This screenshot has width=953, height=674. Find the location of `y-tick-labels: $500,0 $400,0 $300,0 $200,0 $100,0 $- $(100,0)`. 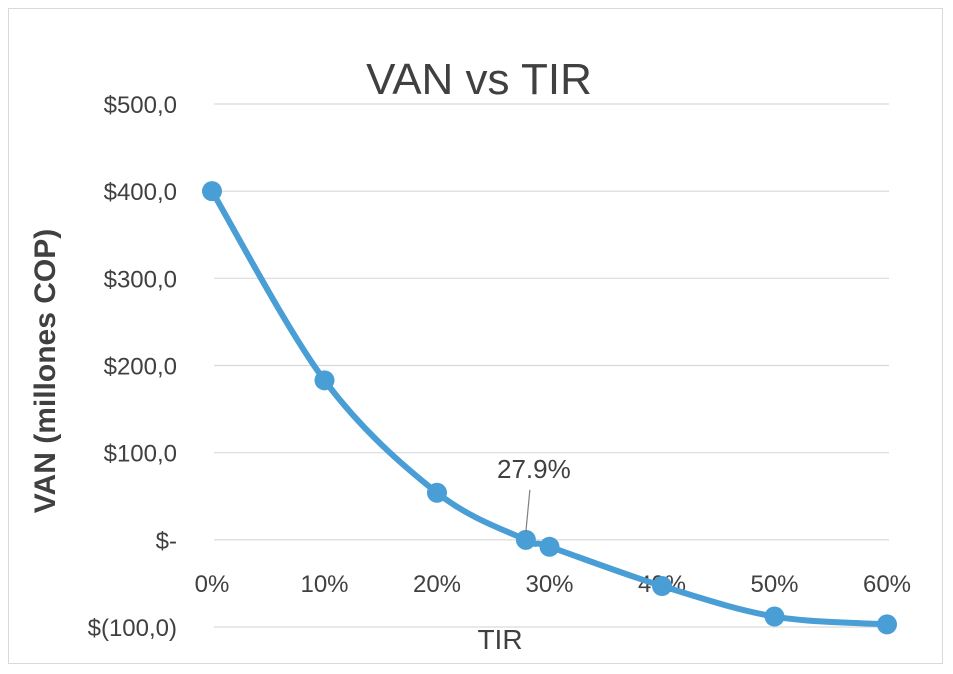

y-tick-labels: $500,0 $400,0 $300,0 $200,0 $100,0 $- $(100,0) is located at coordinates (132, 367).